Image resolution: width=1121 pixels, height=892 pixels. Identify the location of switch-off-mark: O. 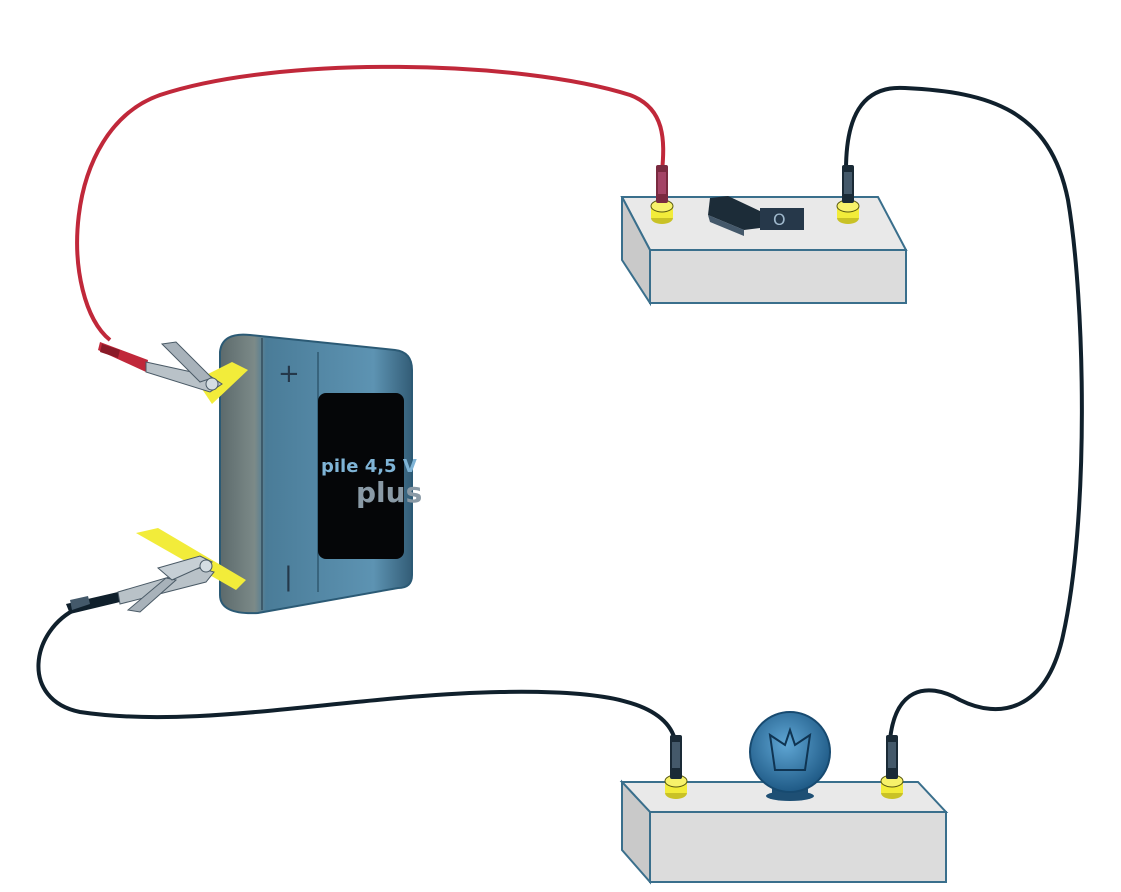
(779, 219).